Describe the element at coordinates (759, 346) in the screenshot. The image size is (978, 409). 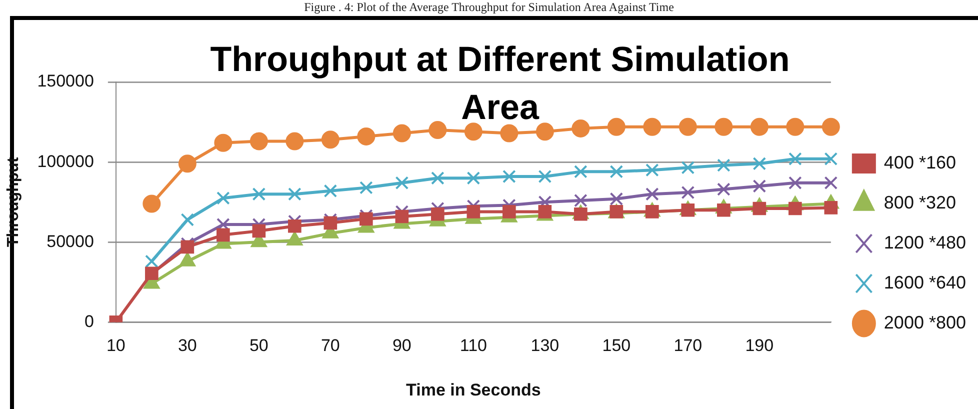
I see `x-tick-label: 190` at that location.